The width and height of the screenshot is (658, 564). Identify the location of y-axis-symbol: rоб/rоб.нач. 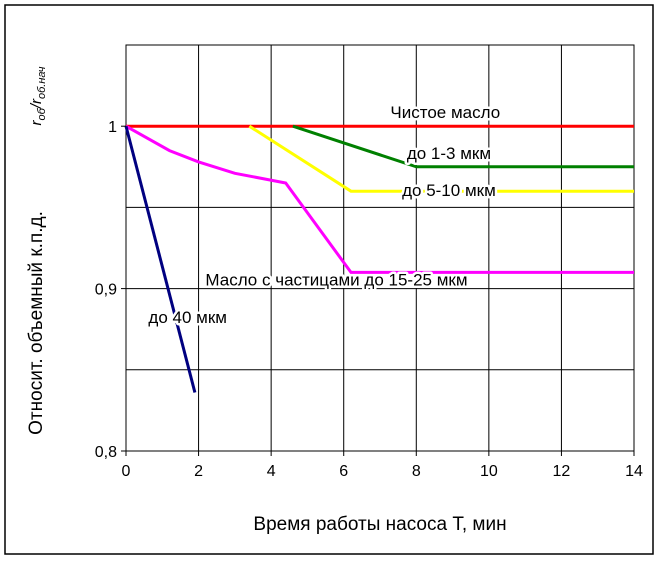
(38, 95).